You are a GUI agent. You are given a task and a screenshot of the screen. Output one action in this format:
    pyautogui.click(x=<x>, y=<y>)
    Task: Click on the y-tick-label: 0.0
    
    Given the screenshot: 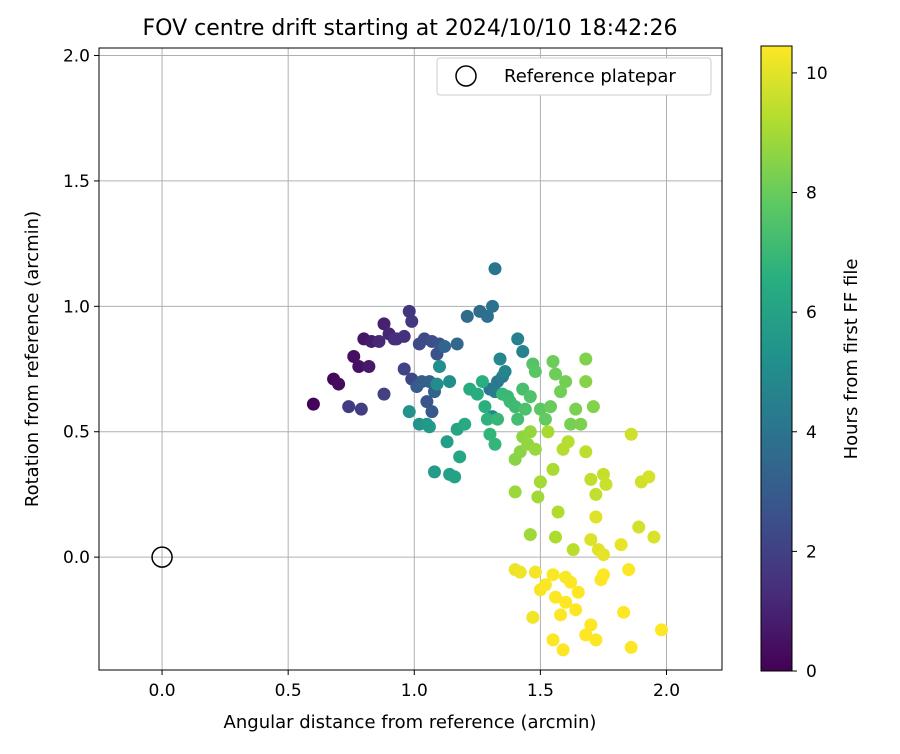 What is the action you would take?
    pyautogui.click(x=76, y=558)
    